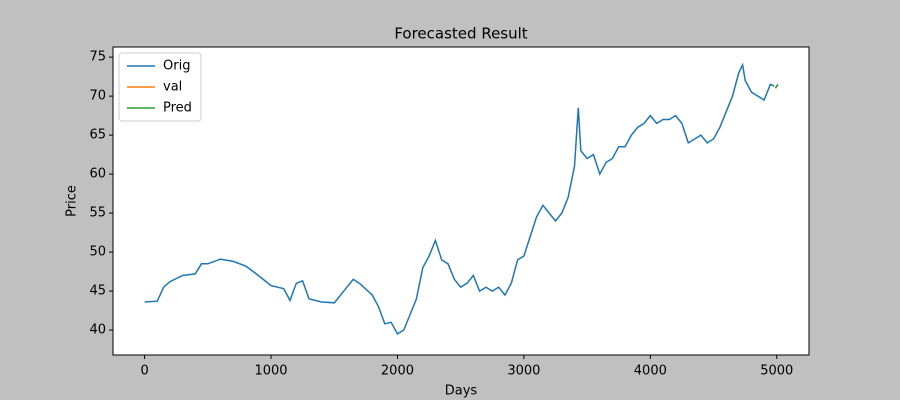  I want to click on y-tick-label: 55, so click(97, 213).